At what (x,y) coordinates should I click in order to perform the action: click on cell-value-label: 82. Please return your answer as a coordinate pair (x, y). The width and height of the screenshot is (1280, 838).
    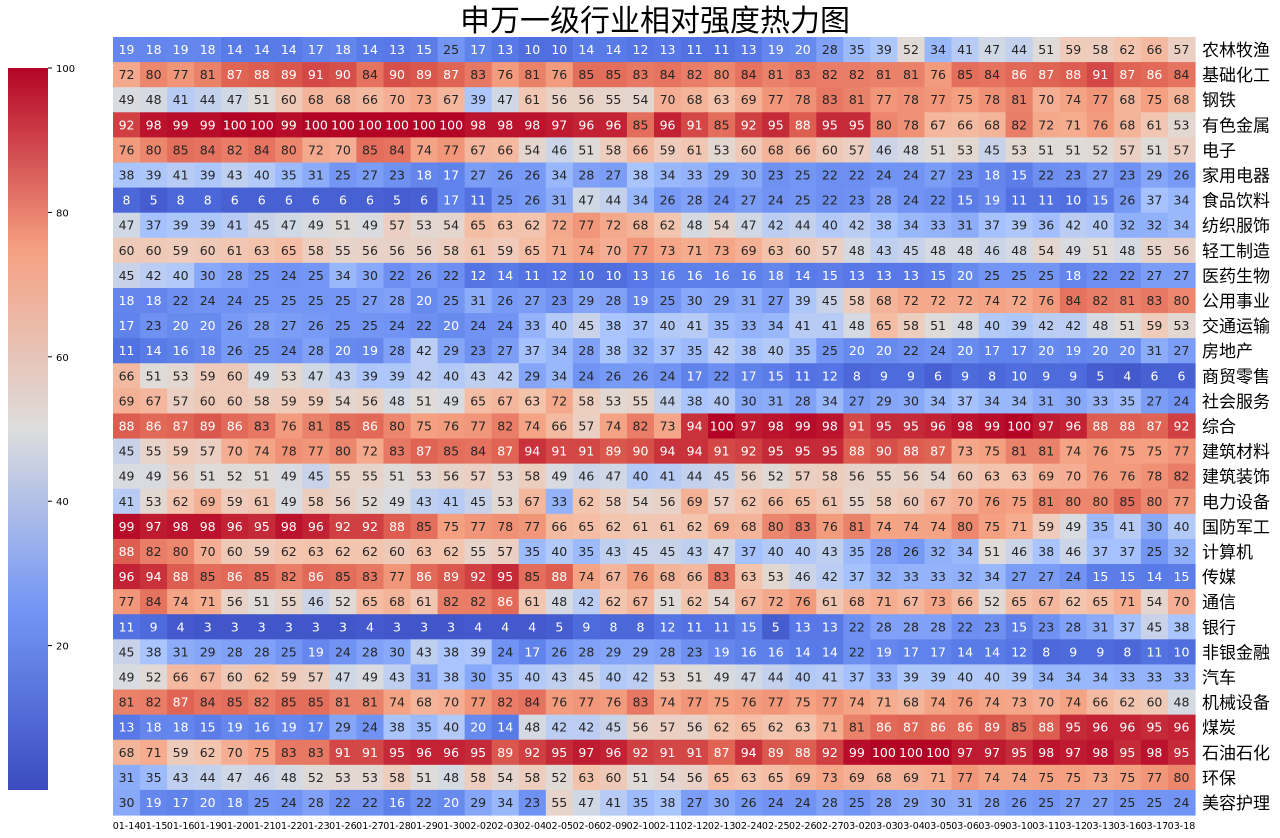
    Looking at the image, I should click on (857, 74).